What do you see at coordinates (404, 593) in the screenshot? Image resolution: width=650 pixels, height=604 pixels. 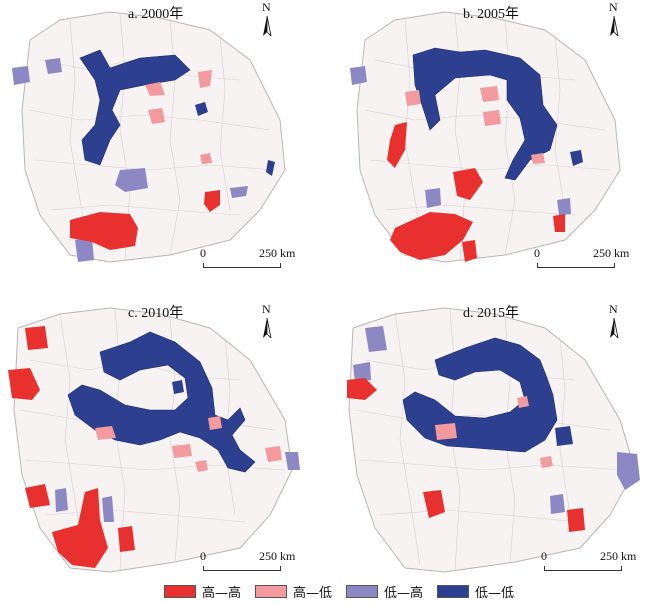 I see `legend-label: 低—高` at bounding box center [404, 593].